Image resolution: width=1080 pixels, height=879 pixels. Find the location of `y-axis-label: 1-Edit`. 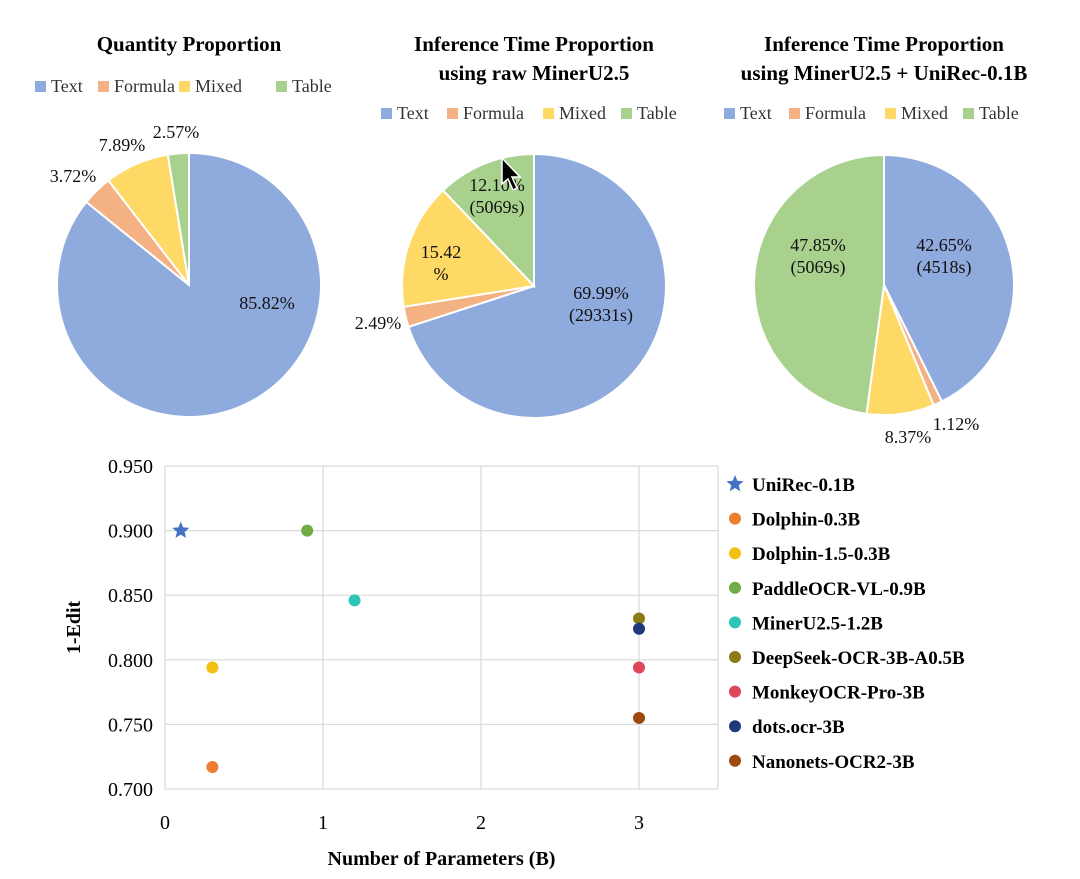

y-axis-label: 1-Edit is located at coordinates (74, 627).